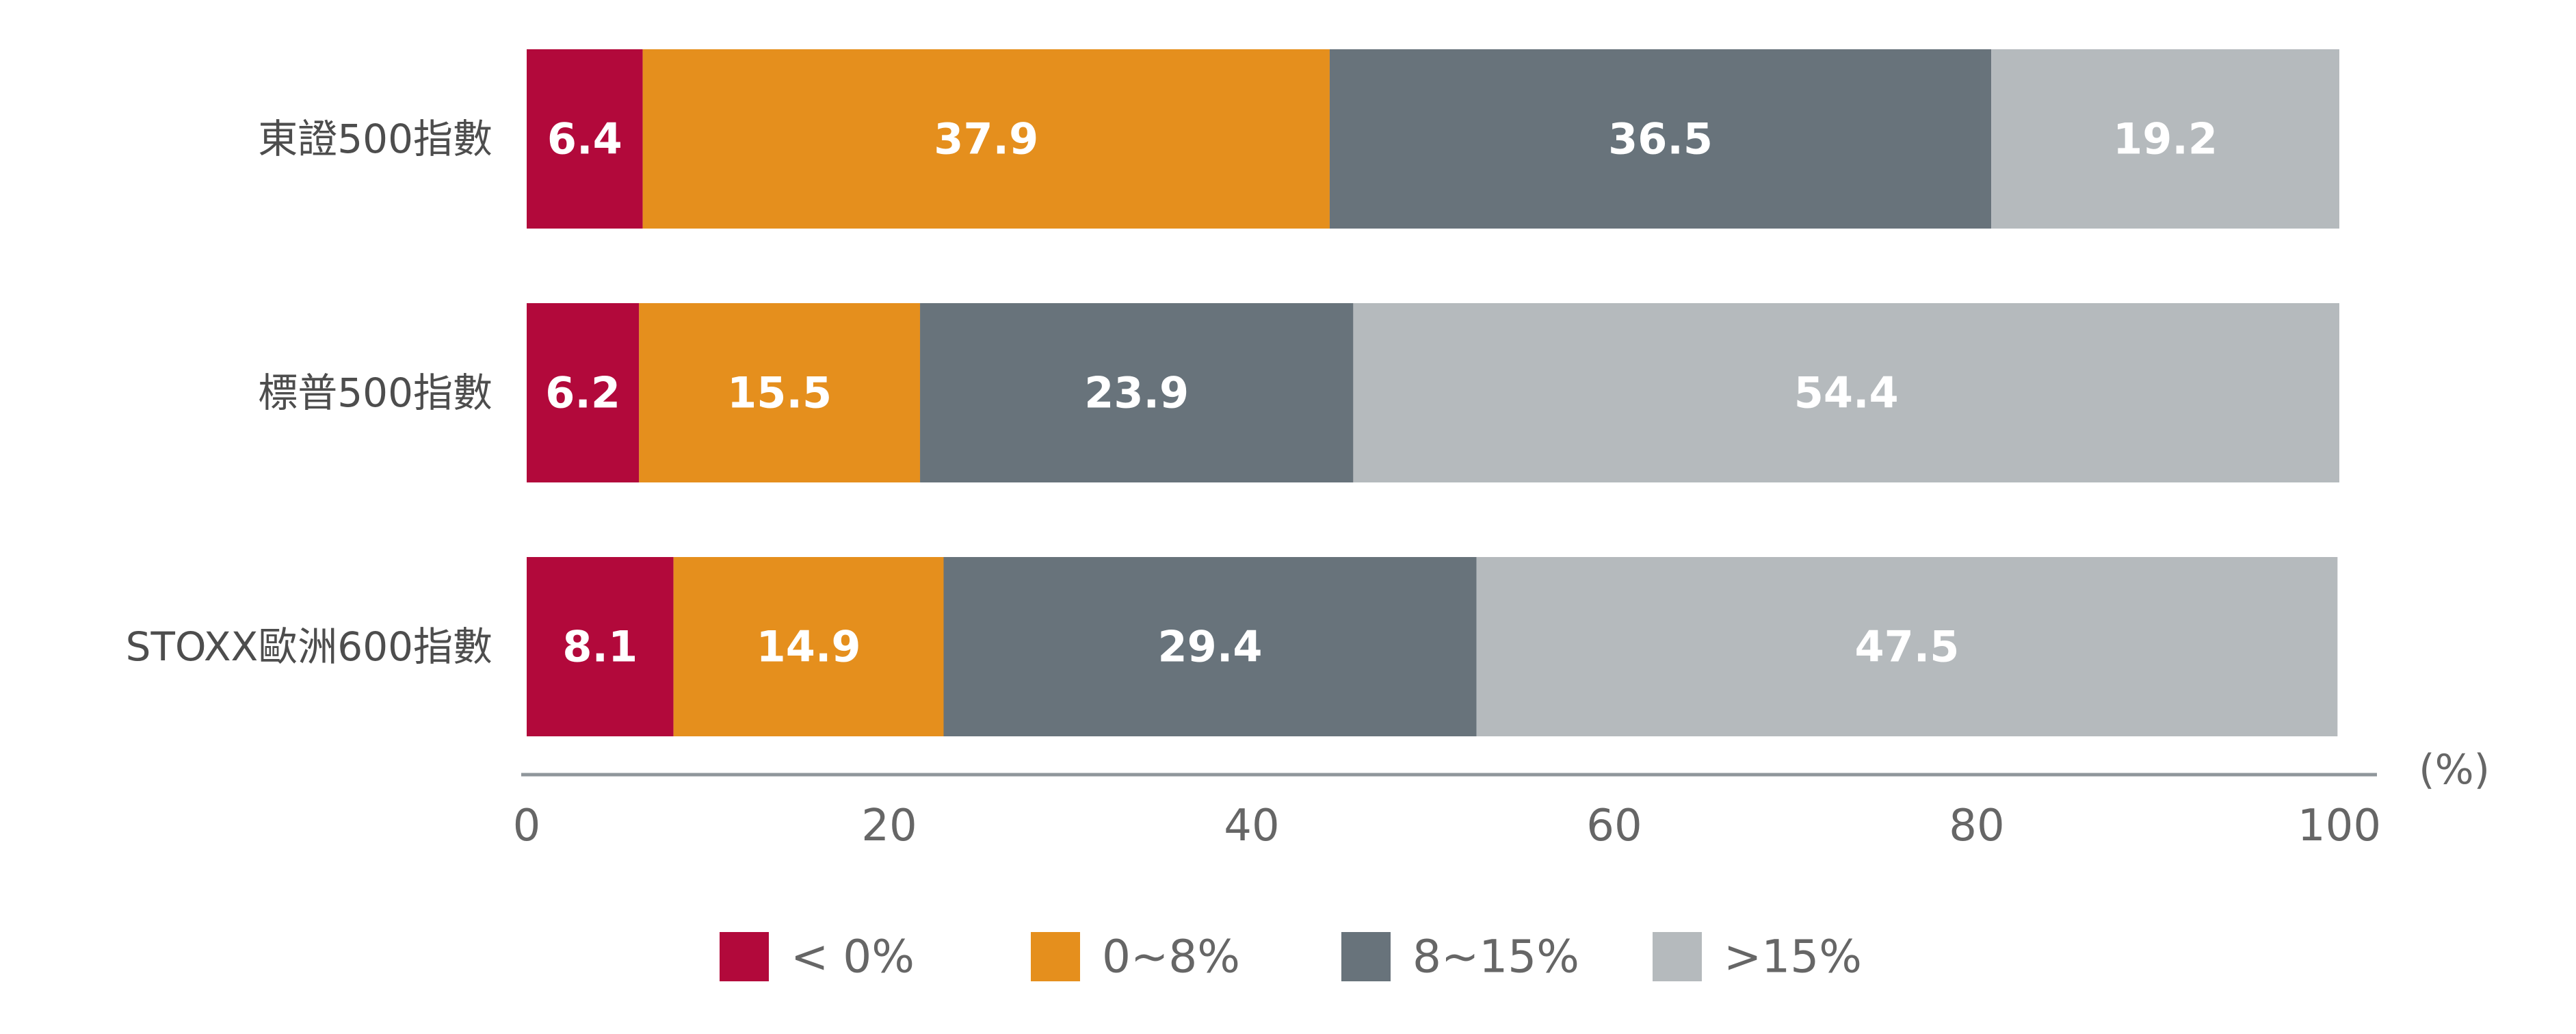 The height and width of the screenshot is (1034, 2576). I want to click on data-label: 14.9, so click(809, 647).